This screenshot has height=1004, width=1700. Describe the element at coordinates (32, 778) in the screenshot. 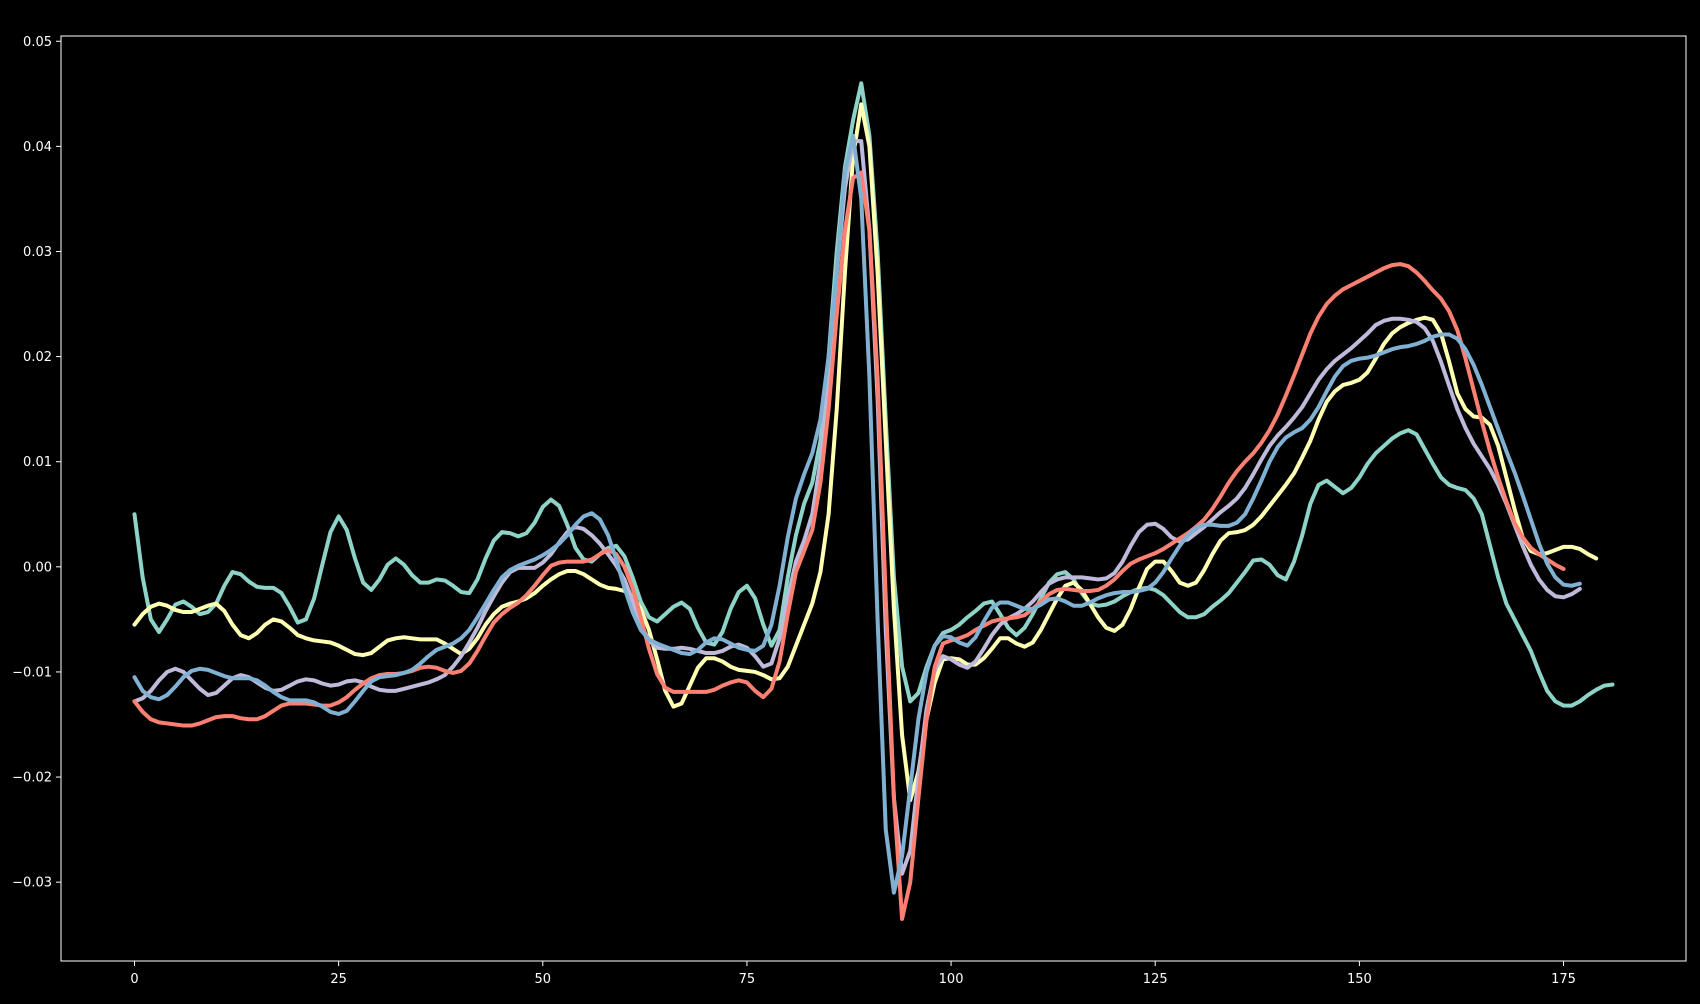

I see `y-tick-label: −0.02` at that location.